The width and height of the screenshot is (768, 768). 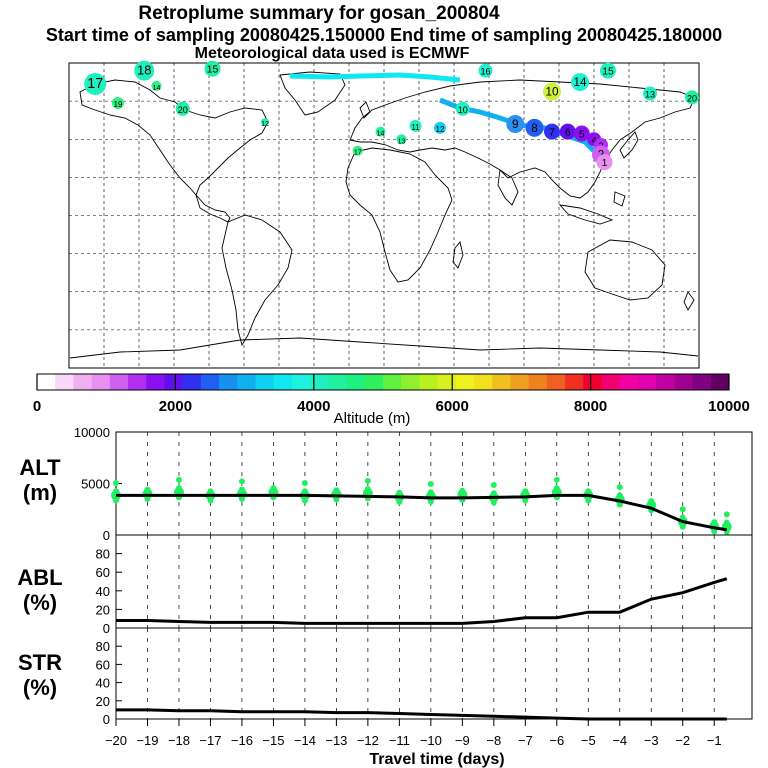 I want to click on colorbar-axis-label: Altitude (m), so click(x=372, y=418).